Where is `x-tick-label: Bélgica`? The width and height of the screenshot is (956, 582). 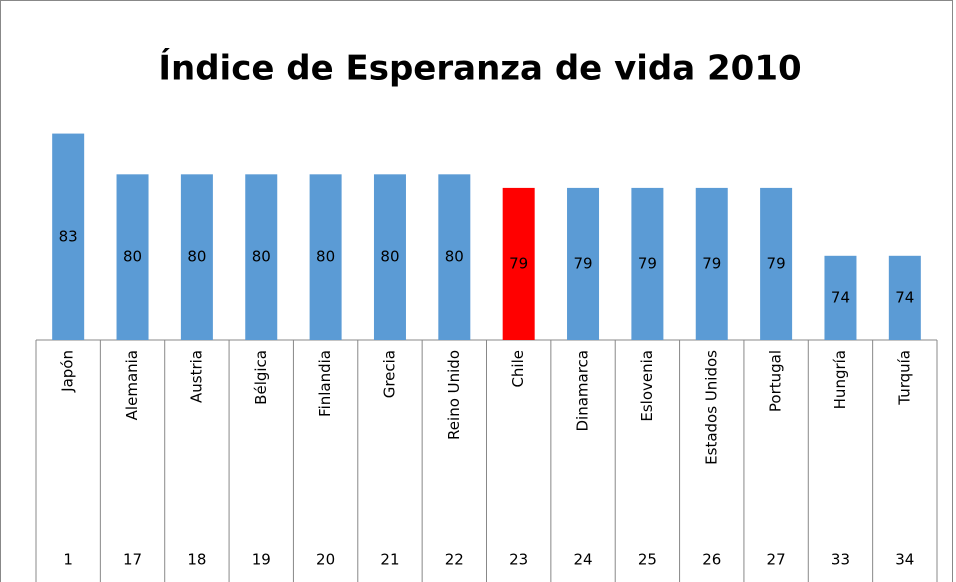
x-tick-label: Bélgica is located at coordinates (261, 377).